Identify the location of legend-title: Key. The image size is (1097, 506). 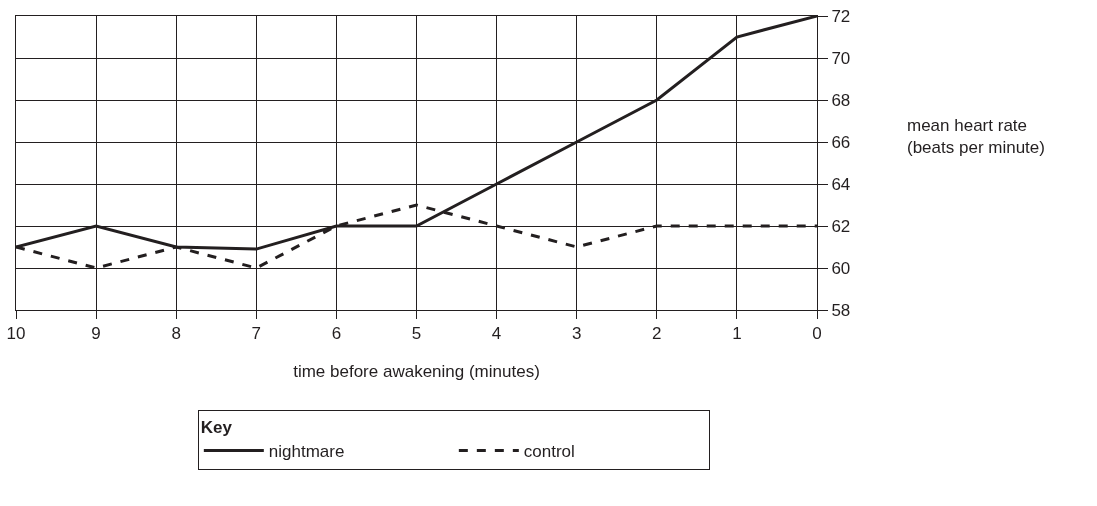
(216, 428).